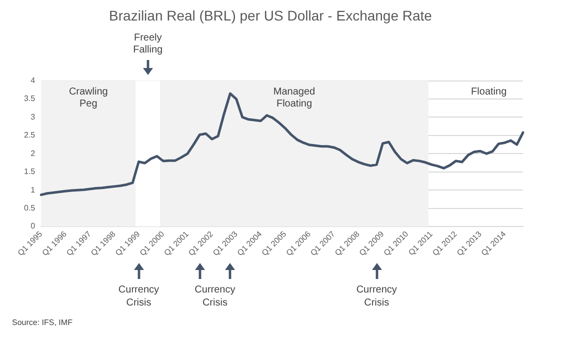 This screenshot has width=561, height=339. Describe the element at coordinates (42, 322) in the screenshot. I see `source-note: Source: IFS, IMF` at that location.